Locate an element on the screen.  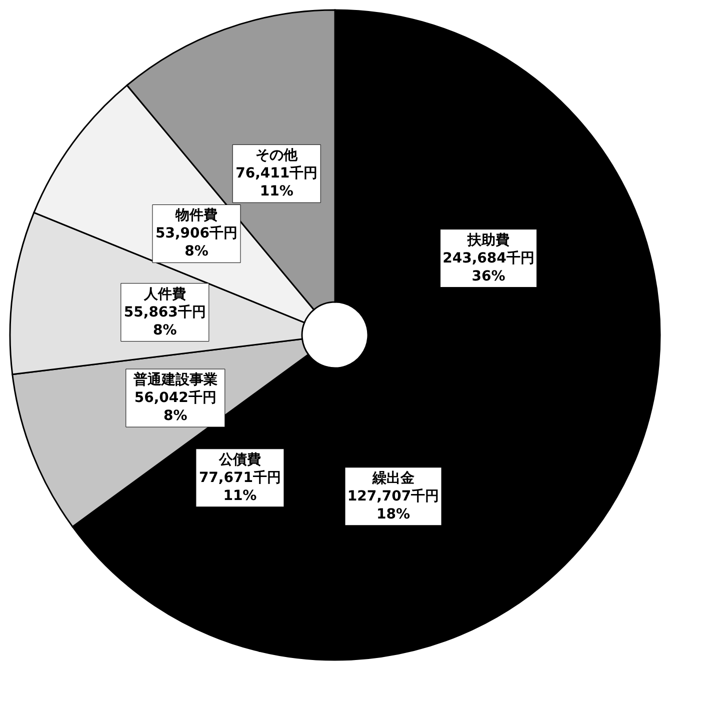
data-label: 127,707千円 18% is located at coordinates (393, 504).